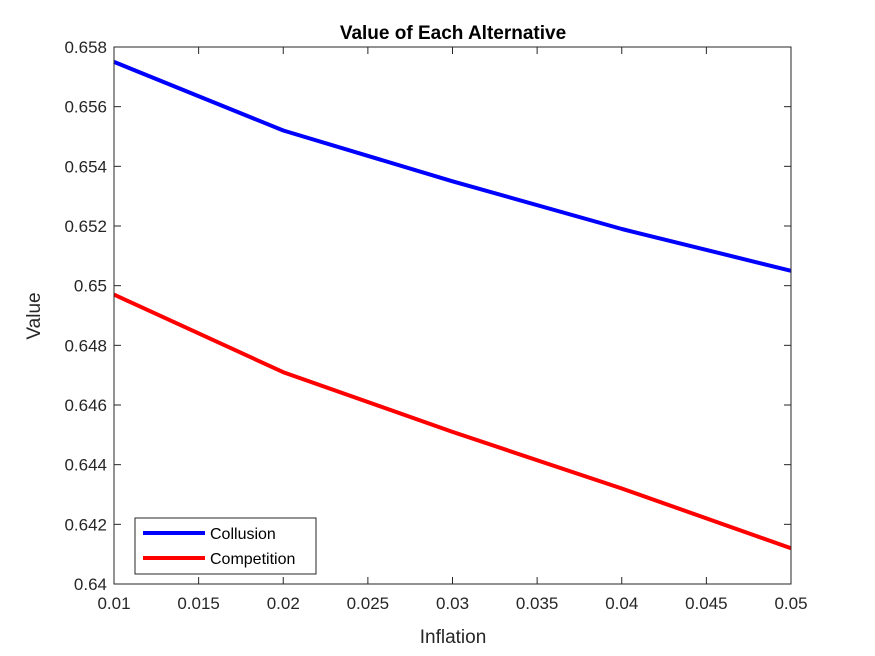  I want to click on legend-box, so click(225, 546).